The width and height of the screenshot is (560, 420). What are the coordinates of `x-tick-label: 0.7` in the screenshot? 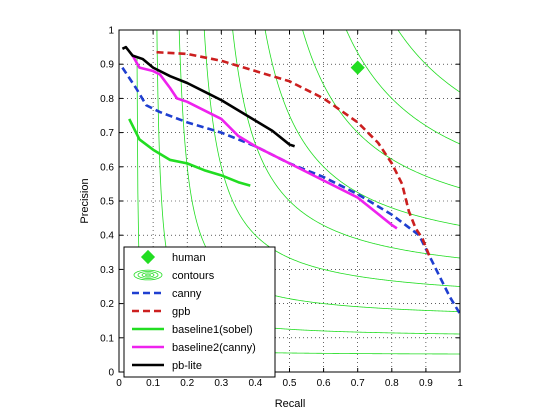 It's located at (358, 383).